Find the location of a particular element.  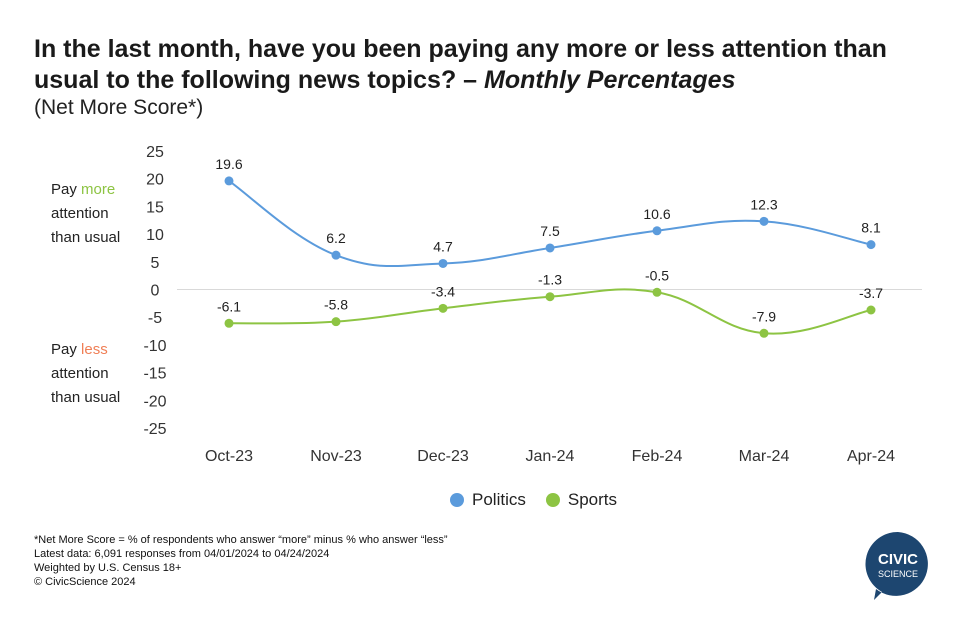

legend-label-sports: Sports is located at coordinates (592, 499).